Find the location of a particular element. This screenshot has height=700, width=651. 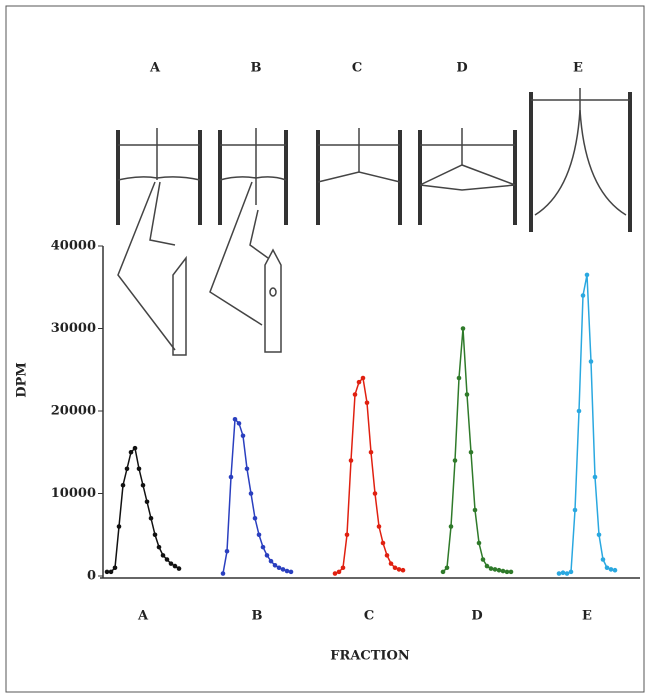

y-tick-label: 30000 is located at coordinates (73, 328).